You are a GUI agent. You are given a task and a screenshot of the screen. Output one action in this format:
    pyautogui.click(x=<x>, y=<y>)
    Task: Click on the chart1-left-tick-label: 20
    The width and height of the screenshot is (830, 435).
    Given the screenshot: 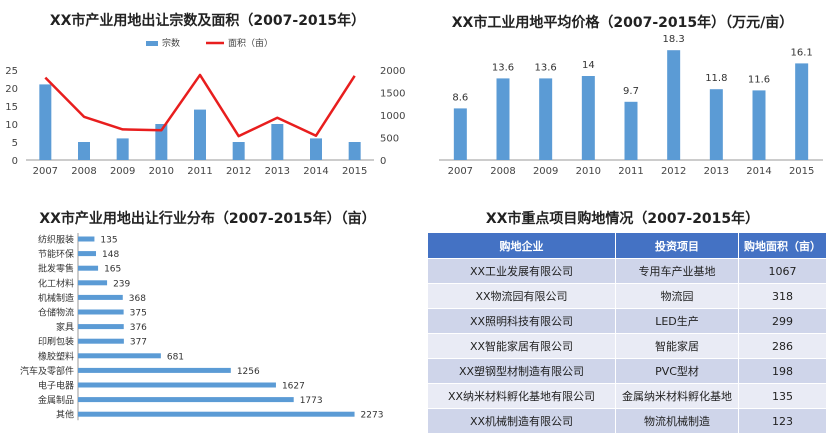 What is the action you would take?
    pyautogui.click(x=11, y=89)
    